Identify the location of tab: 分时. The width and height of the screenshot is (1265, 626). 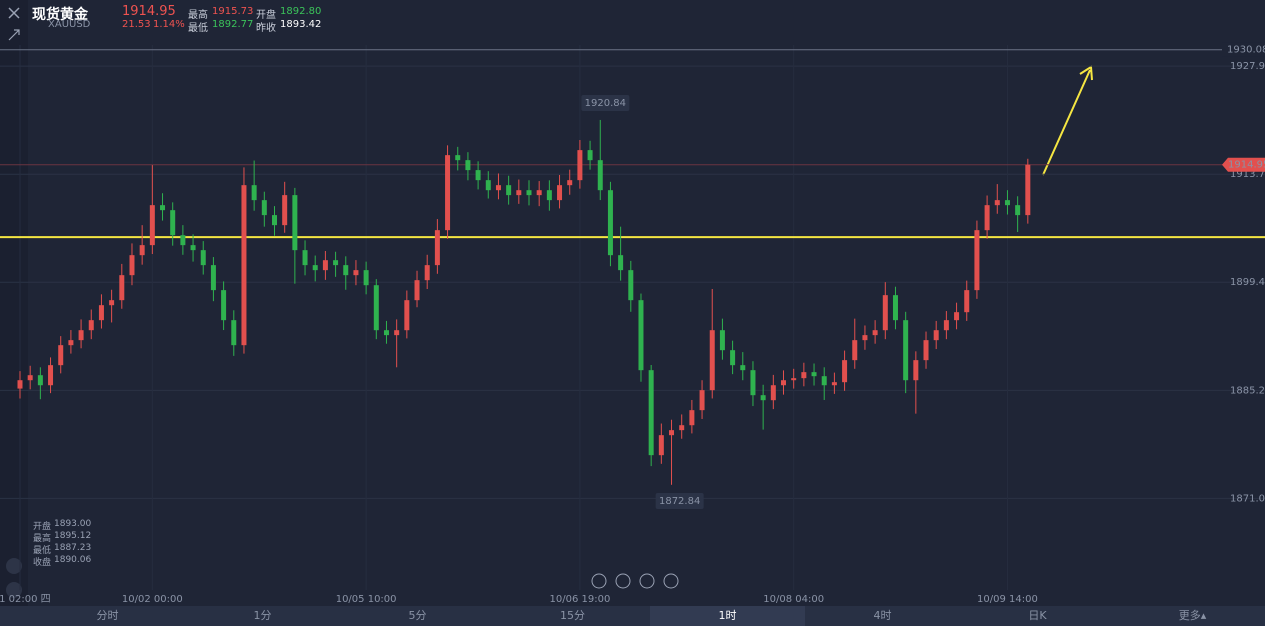
(107, 615).